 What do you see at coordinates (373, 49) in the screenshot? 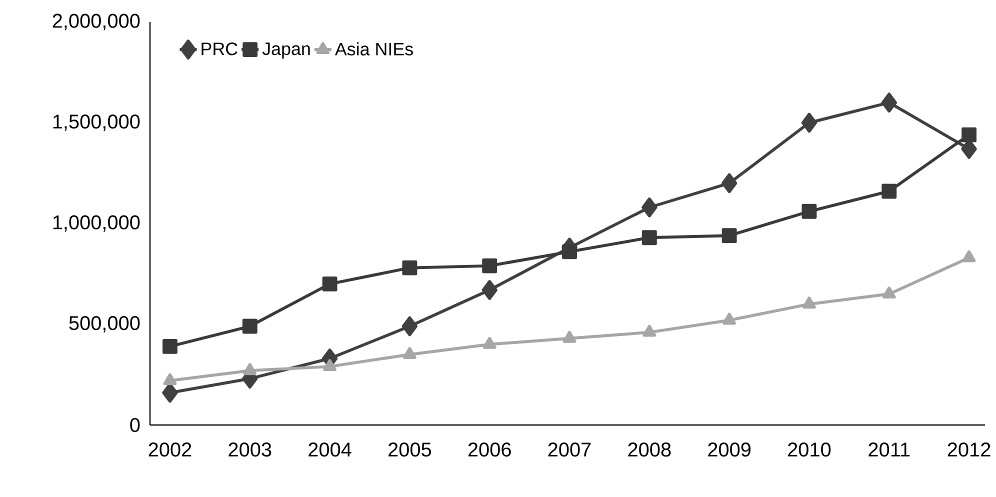
I see `legend-label: Asia NIEs` at bounding box center [373, 49].